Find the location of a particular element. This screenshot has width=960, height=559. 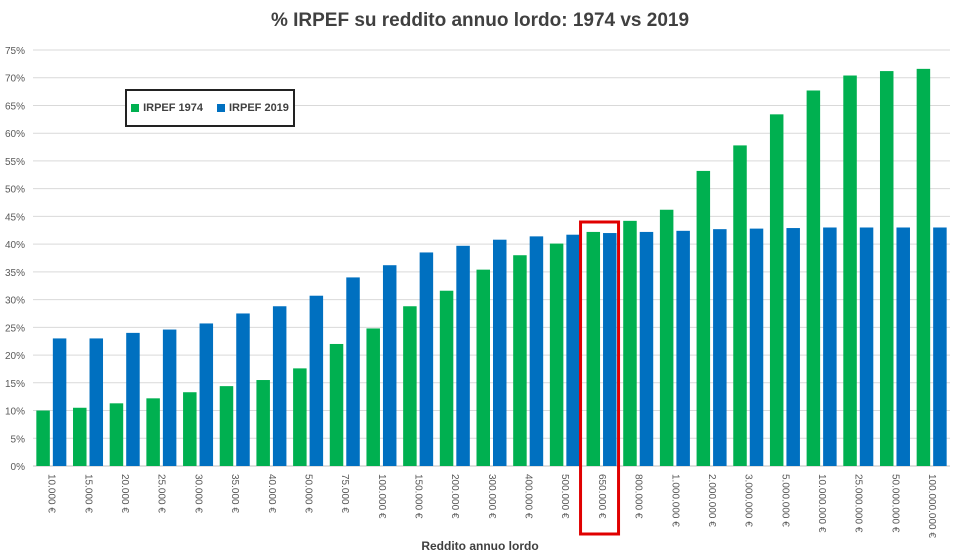

y-tick-label: 5% is located at coordinates (18, 439).